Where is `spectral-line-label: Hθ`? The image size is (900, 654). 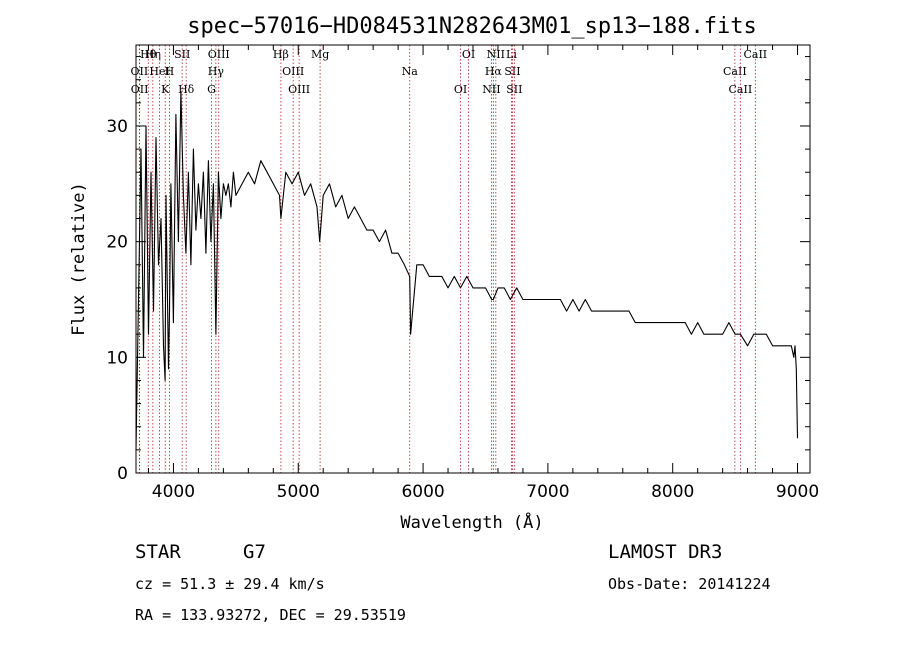 spectral-line-label: Hθ is located at coordinates (148, 54).